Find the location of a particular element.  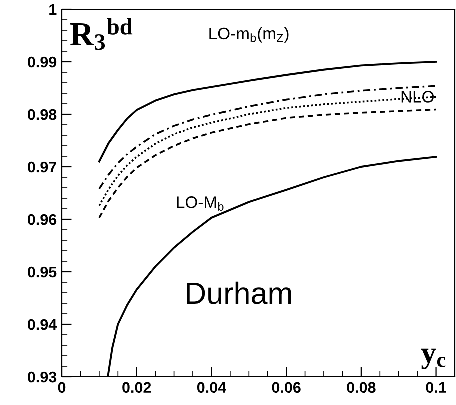

x-tick-label: 0.06 is located at coordinates (286, 388).